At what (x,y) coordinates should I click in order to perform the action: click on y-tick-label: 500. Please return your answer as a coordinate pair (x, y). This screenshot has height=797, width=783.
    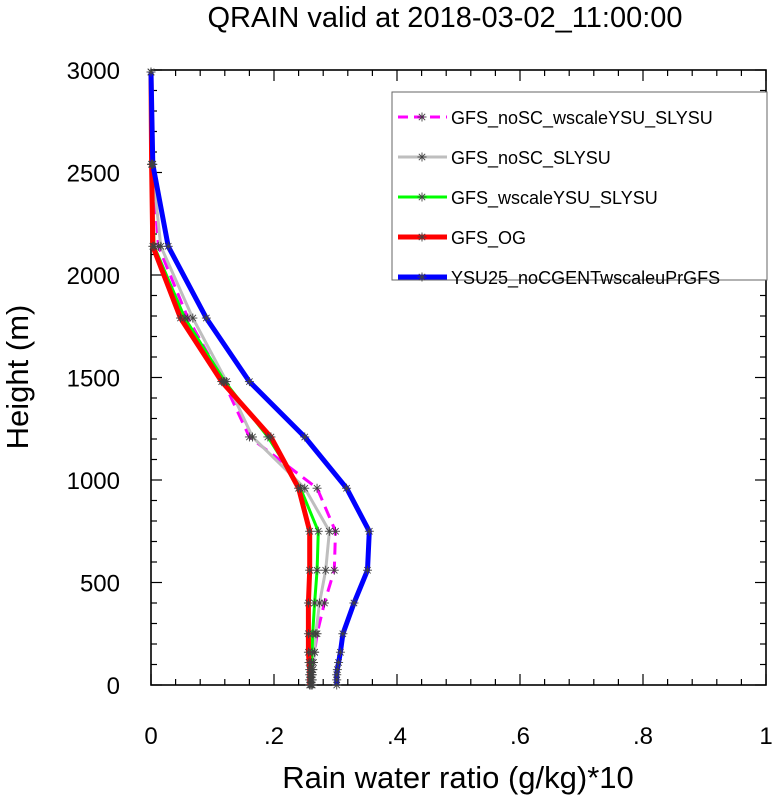
    Looking at the image, I should click on (100, 584).